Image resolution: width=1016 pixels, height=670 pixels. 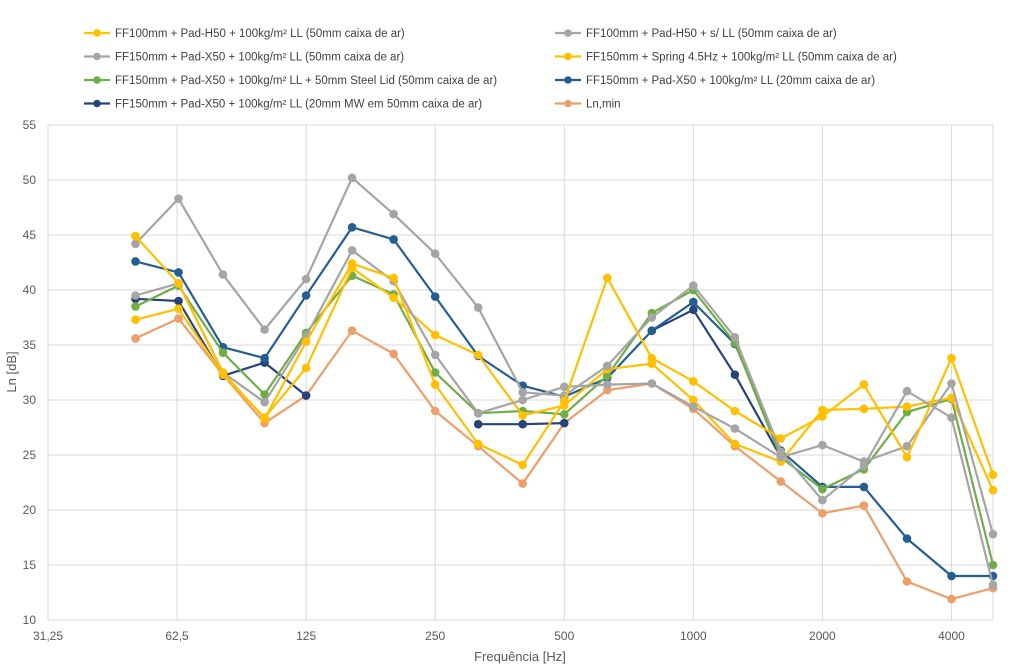 What do you see at coordinates (30, 345) in the screenshot?
I see `y-tick-label: 35` at bounding box center [30, 345].